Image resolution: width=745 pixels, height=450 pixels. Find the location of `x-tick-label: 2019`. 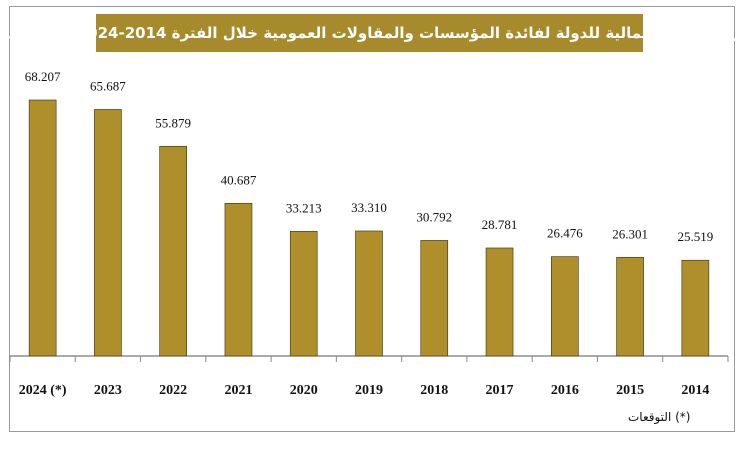

x-tick-label: 2019 is located at coordinates (369, 390).